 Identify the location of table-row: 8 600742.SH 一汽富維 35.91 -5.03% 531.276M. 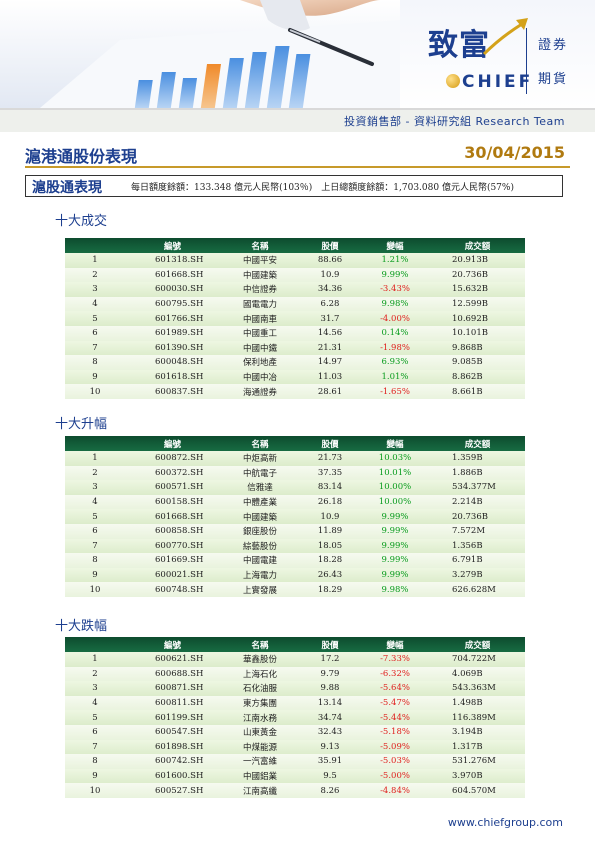
(295, 761).